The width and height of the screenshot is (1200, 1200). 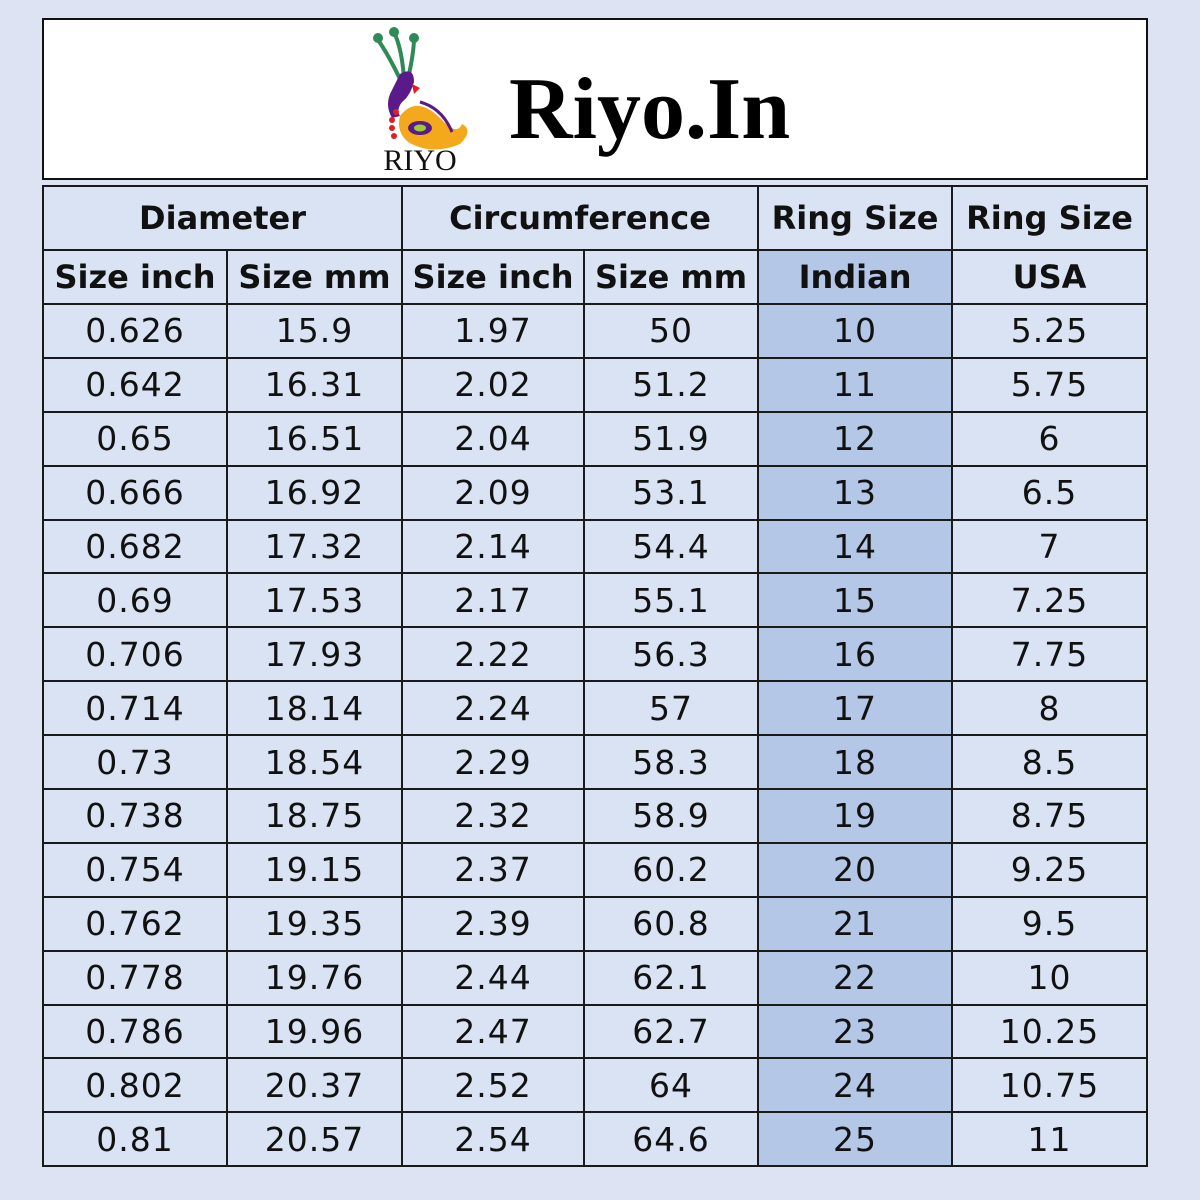 What do you see at coordinates (314, 1085) in the screenshot?
I see `cell-diameter-mm: 20.37` at bounding box center [314, 1085].